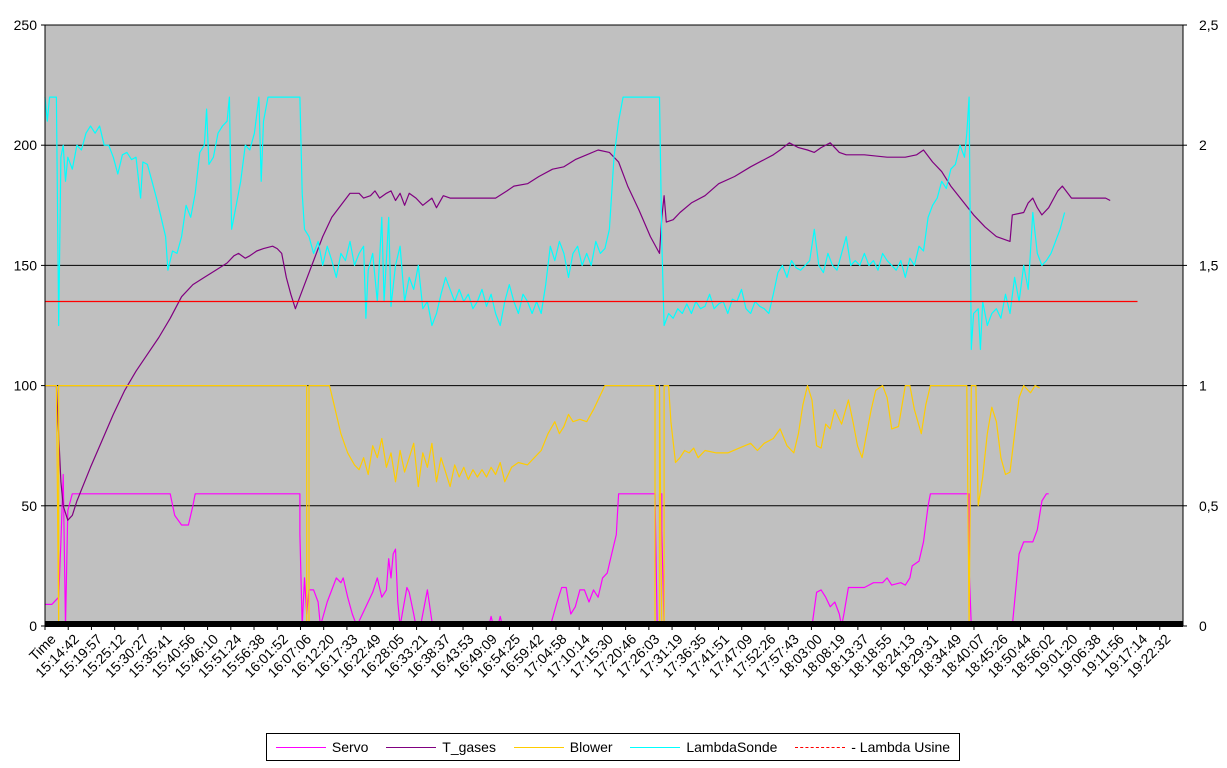 The image size is (1227, 768). Describe the element at coordinates (591, 747) in the screenshot. I see `legend-label: Blower` at that location.